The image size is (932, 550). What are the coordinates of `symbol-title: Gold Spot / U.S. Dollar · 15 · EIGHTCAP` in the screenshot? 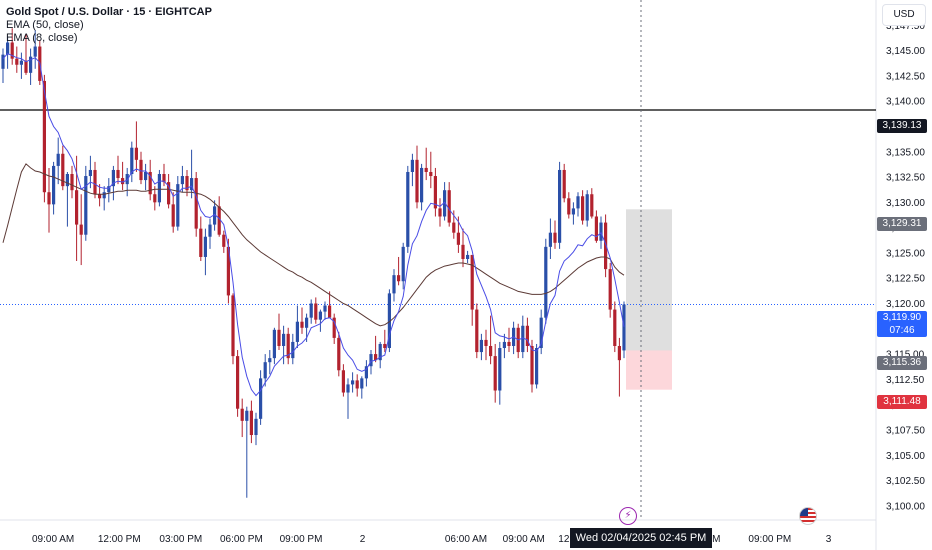 It's located at (109, 12).